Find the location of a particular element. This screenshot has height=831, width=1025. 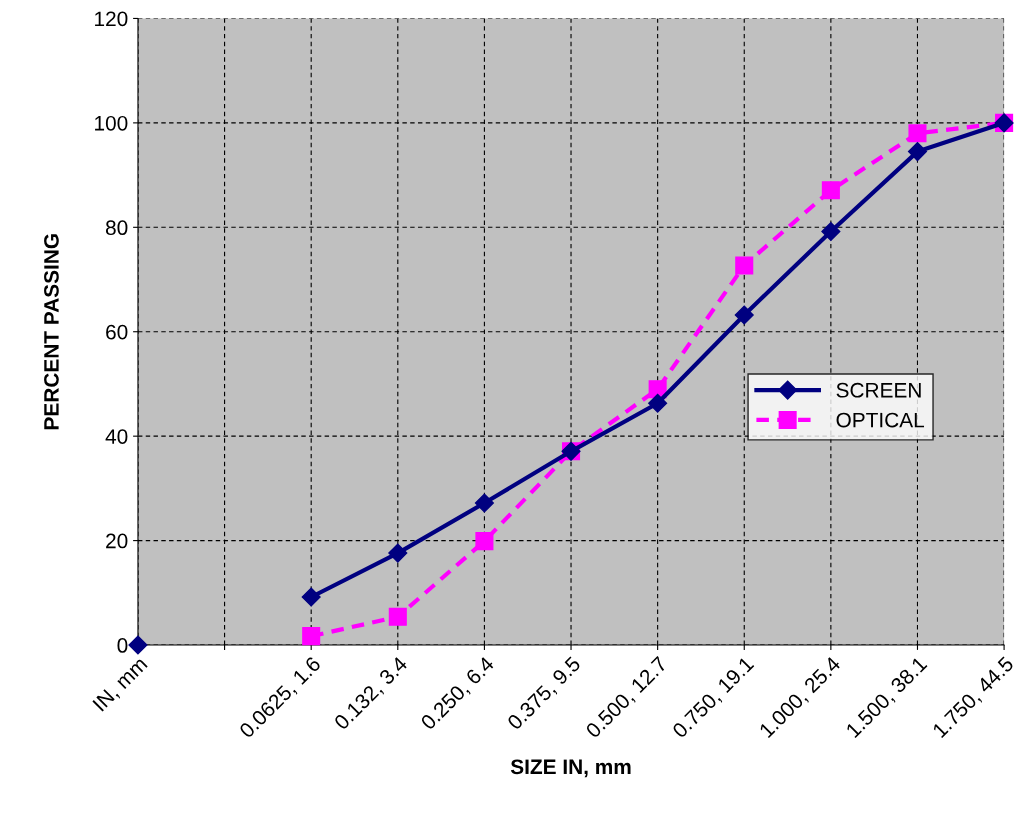

legend-label: OPTICAL is located at coordinates (880, 420).